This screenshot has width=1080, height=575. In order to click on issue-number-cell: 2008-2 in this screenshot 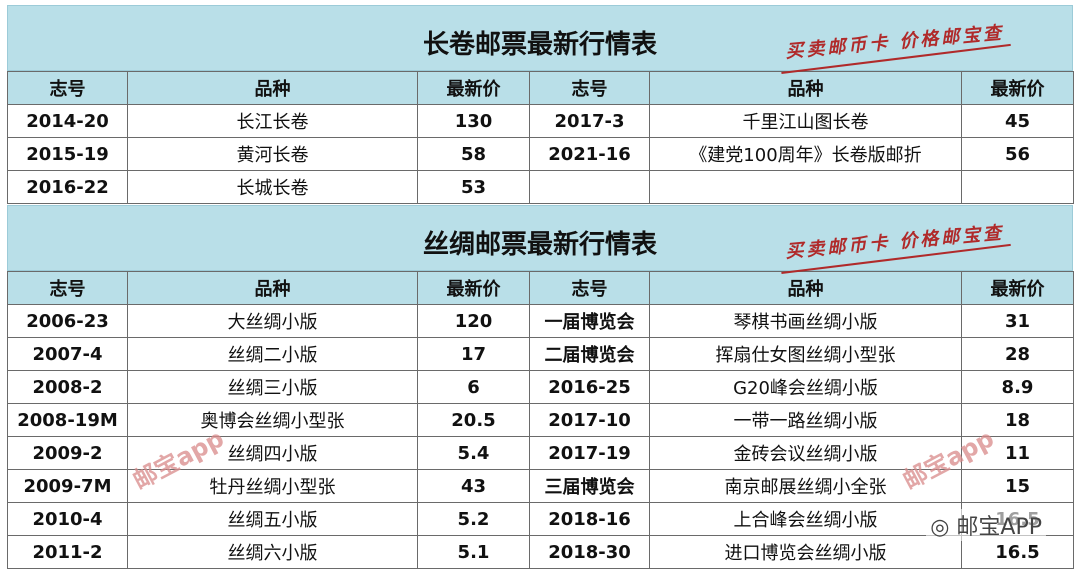, I will do `click(67, 387)`.